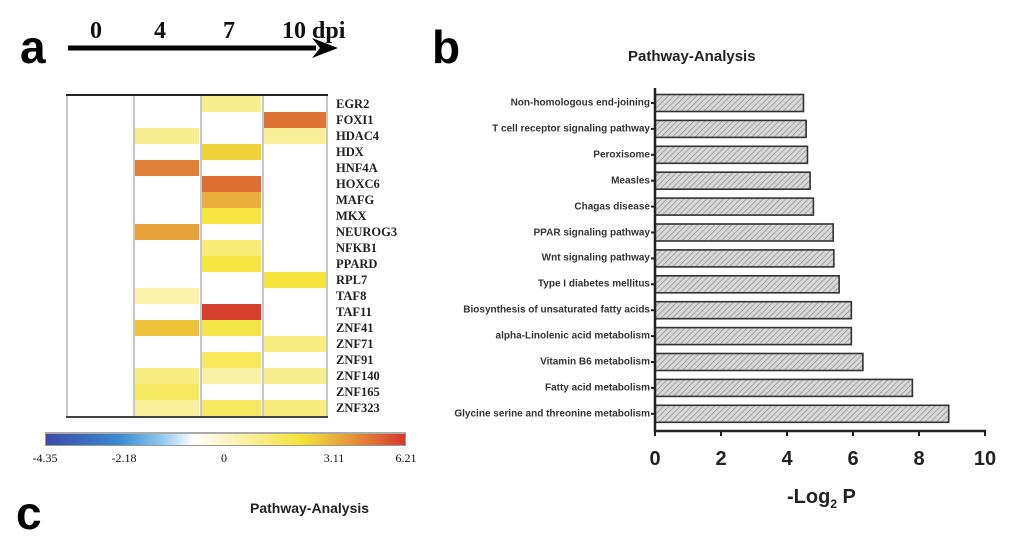  Describe the element at coordinates (355, 200) in the screenshot. I see `heatmap-row-label: MAFG` at that location.